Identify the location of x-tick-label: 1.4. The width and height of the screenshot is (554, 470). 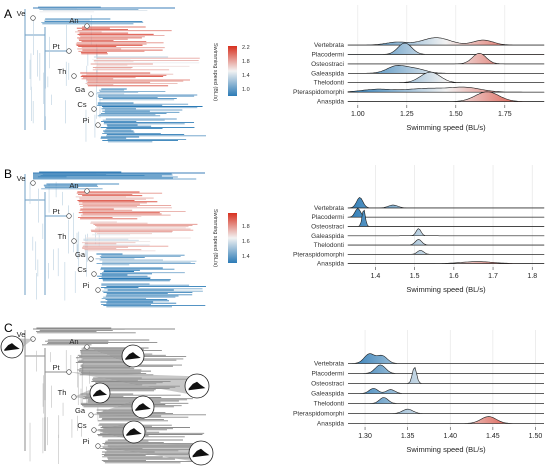
(376, 276).